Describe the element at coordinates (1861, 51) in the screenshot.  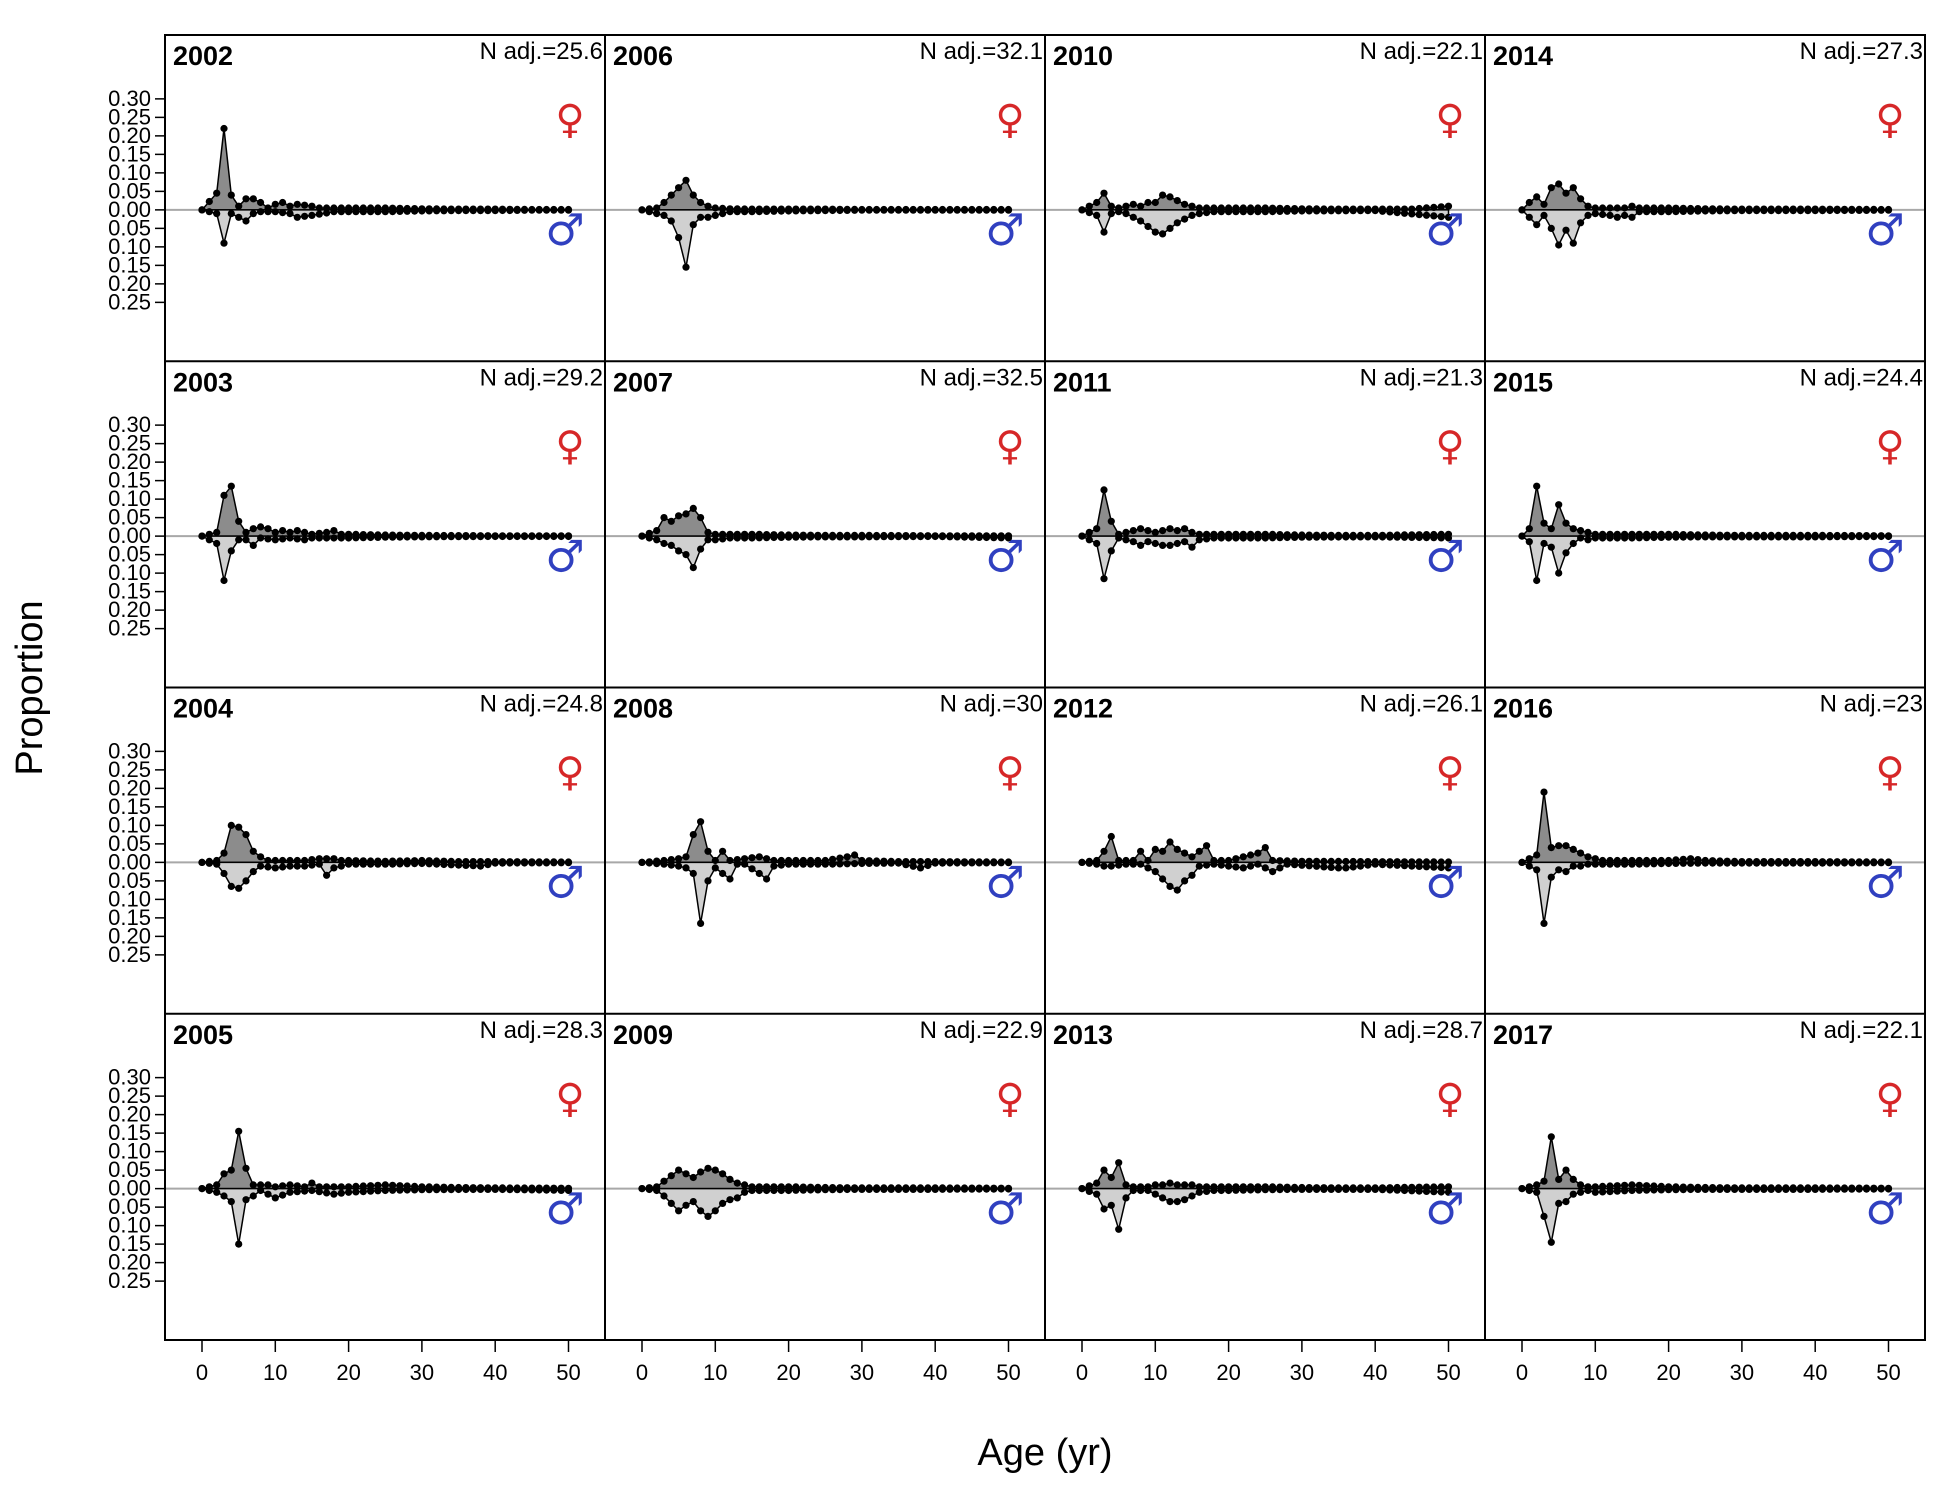
I see `panel-nadj-label: N adj.=27.3` at that location.